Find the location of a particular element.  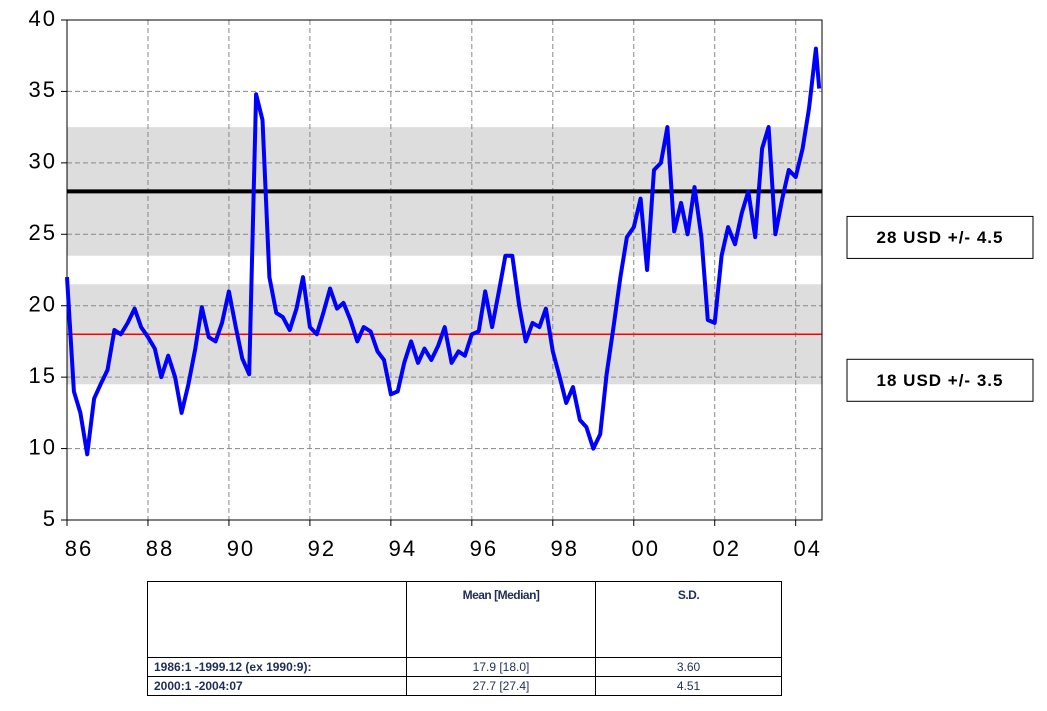

cell: 17.9 [18.0] is located at coordinates (501, 667).